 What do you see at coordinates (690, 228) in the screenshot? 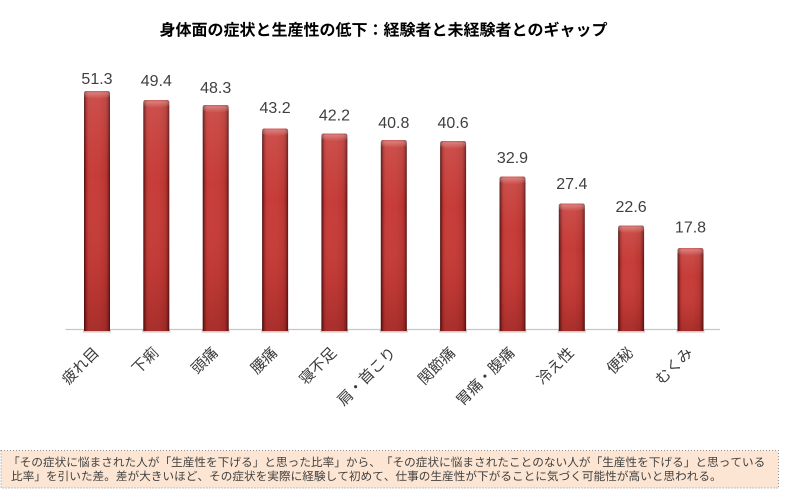
I see `svg-text: 17.8` at bounding box center [690, 228].